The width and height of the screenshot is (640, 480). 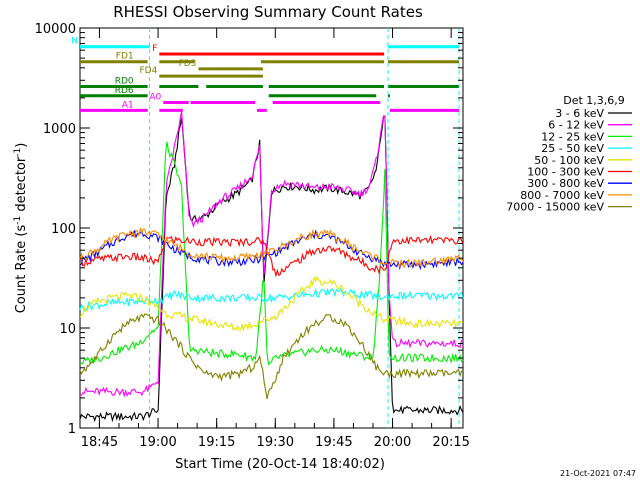 I want to click on x-axis-label: Start Time (20-Oct-14 18:40:02), so click(x=280, y=464).